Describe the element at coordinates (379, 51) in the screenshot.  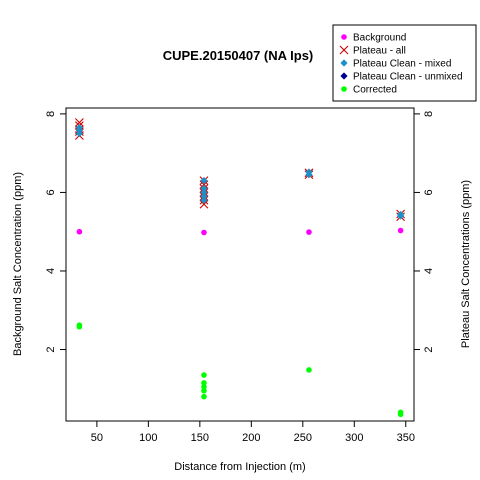
I see `legend-label-plateau-all: Plateau - all` at that location.